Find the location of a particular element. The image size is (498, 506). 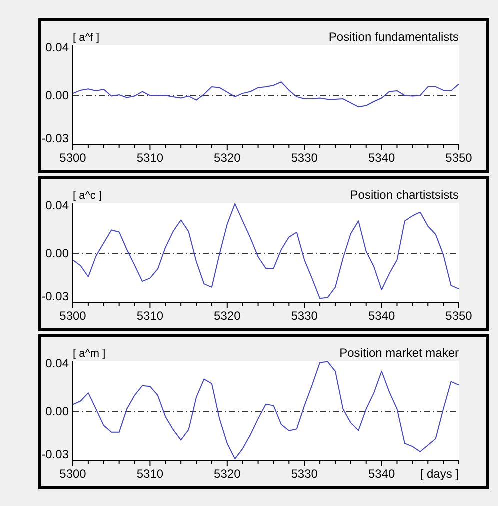

chart-title: Position chartistsists is located at coordinates (404, 195).